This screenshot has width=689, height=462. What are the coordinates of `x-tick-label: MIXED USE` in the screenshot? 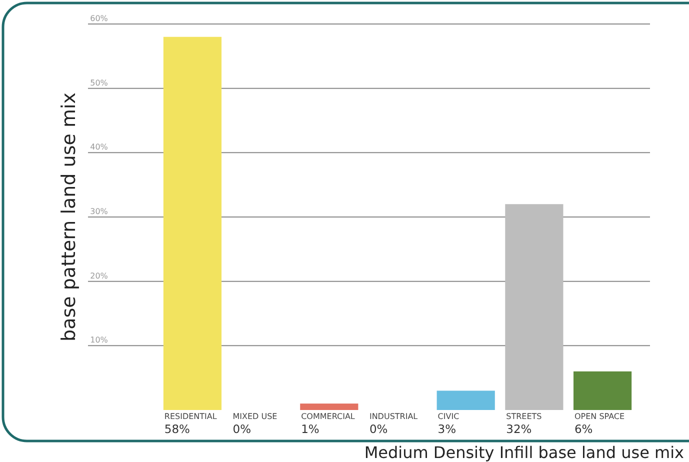 It's located at (255, 416).